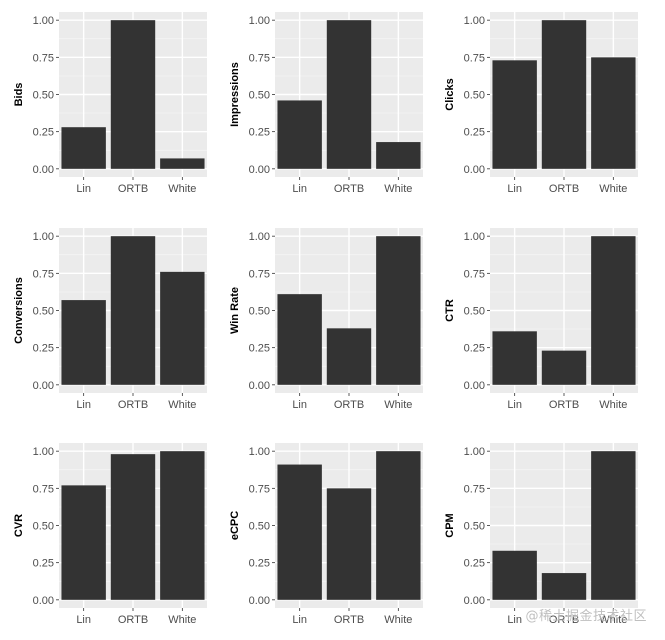 This screenshot has width=665, height=640. Describe the element at coordinates (450, 310) in the screenshot. I see `y-axis-label: CTR` at that location.